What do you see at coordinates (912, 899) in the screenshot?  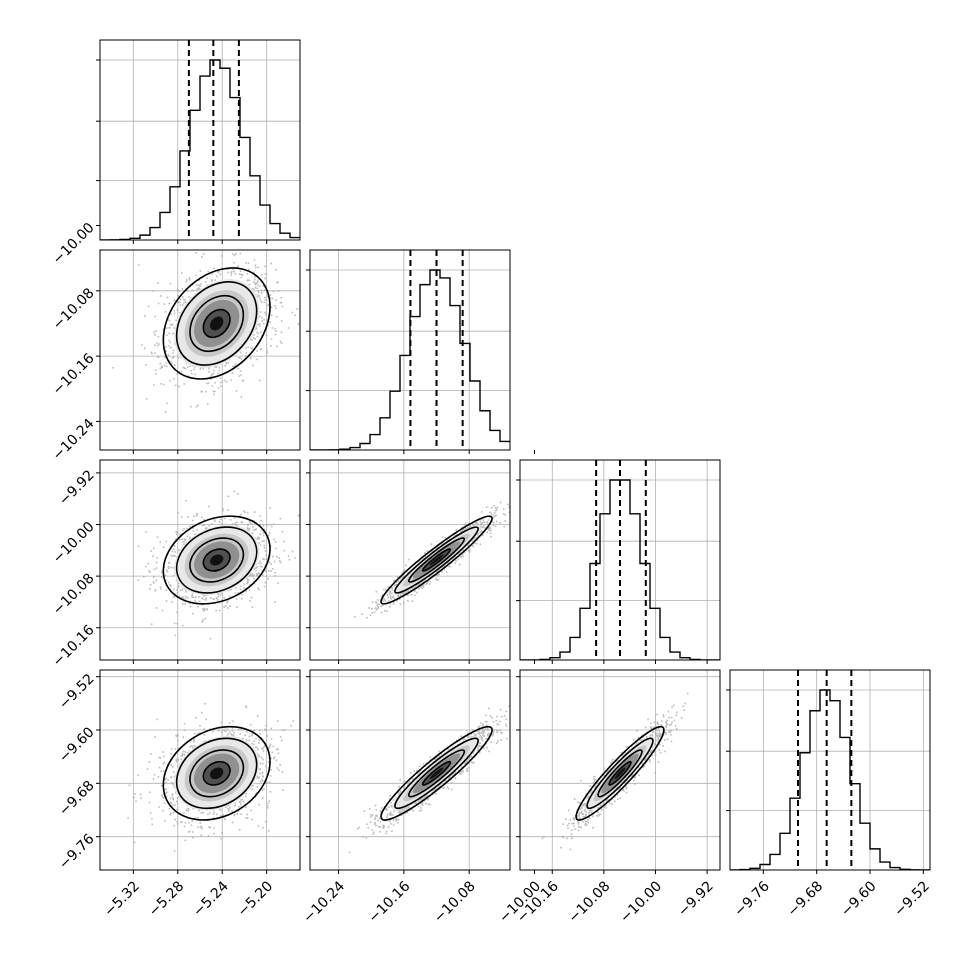 I see `x-tick-label: −9.52` at bounding box center [912, 899].